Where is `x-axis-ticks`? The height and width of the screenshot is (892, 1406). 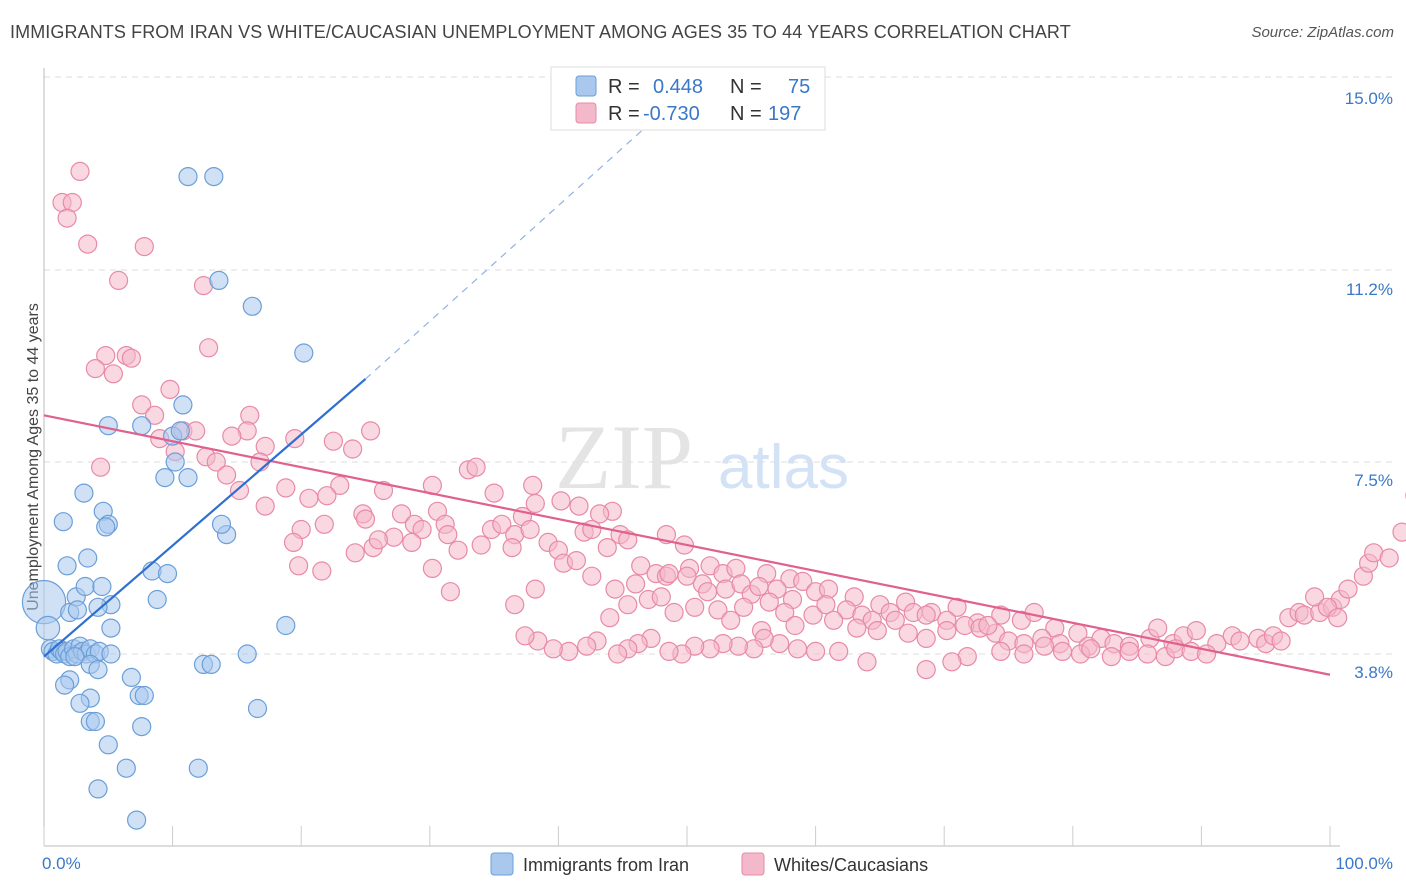 x-axis-ticks is located at coordinates (687, 836).